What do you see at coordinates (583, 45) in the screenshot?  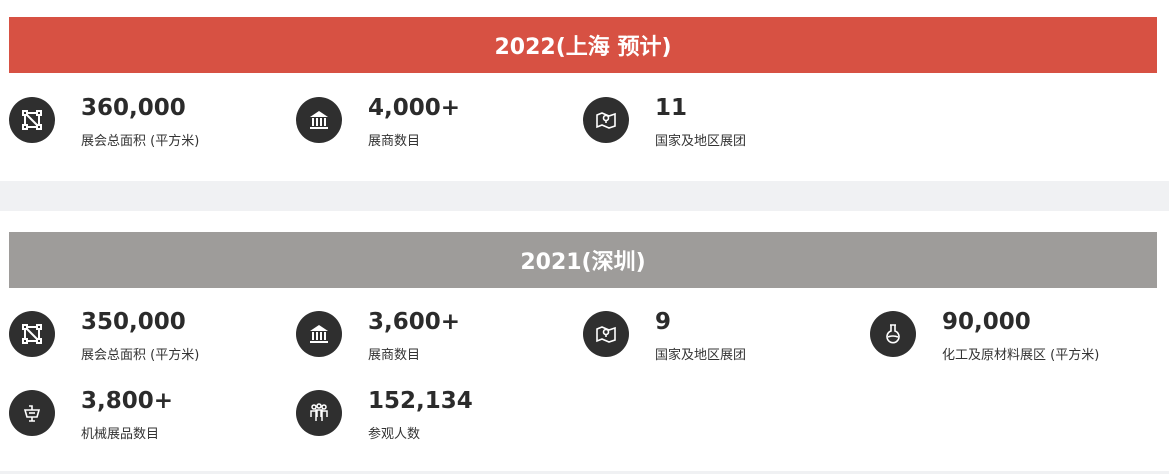 I see `section-title-bar: 2022(上海 预计)` at bounding box center [583, 45].